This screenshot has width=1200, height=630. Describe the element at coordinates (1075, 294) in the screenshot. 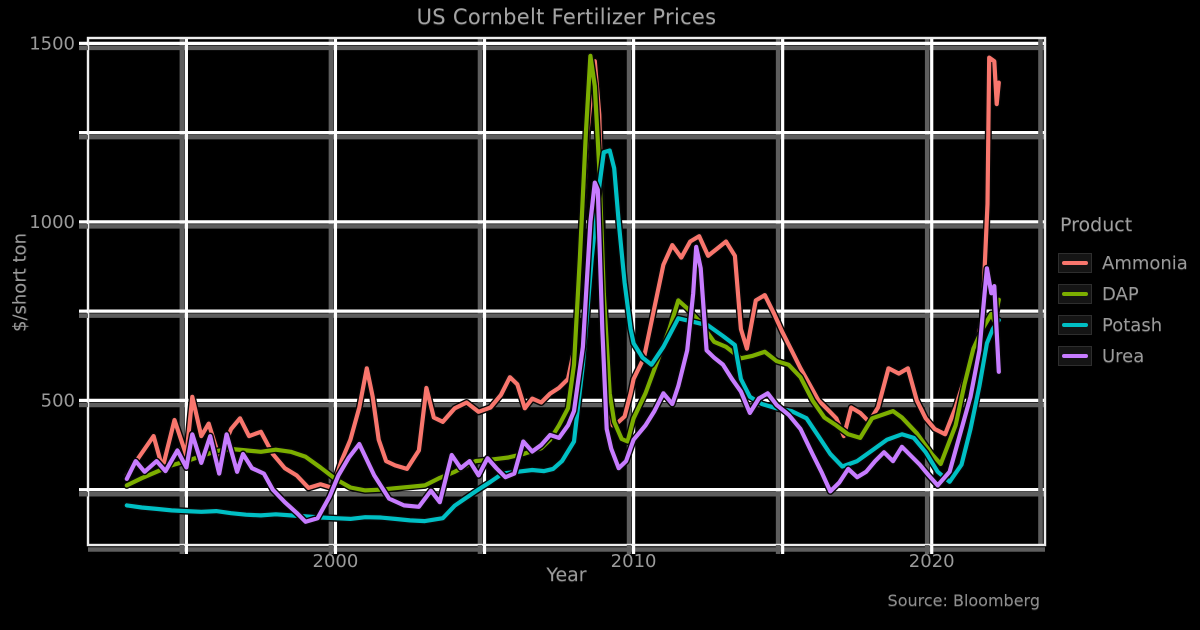

I see `legend-key-dap-icon` at that location.